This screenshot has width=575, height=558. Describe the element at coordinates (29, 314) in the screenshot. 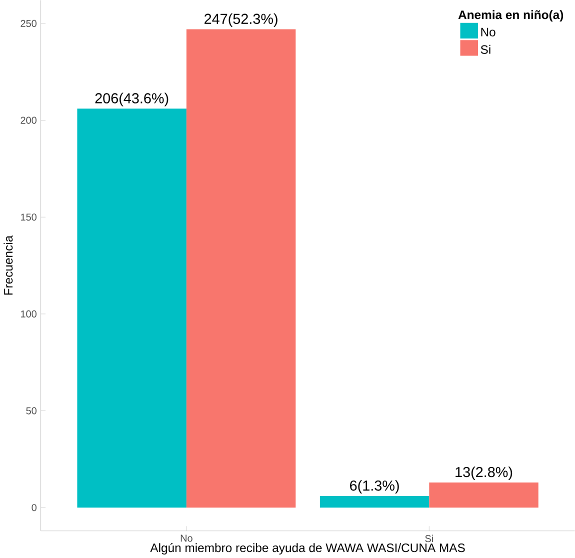

I see `y-tick-label: 100` at that location.